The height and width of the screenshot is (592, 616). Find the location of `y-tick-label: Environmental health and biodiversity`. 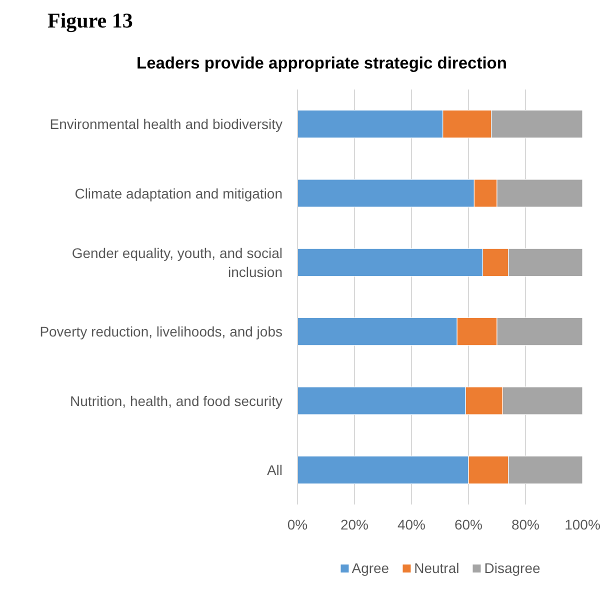

y-tick-label: Environmental health and biodiversity is located at coordinates (166, 124).